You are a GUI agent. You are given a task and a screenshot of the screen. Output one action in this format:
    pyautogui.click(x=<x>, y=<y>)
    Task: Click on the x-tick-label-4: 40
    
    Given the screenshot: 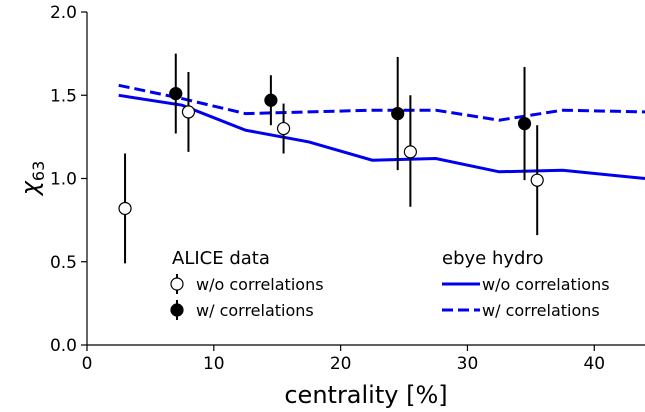 What is the action you would take?
    pyautogui.click(x=594, y=364)
    